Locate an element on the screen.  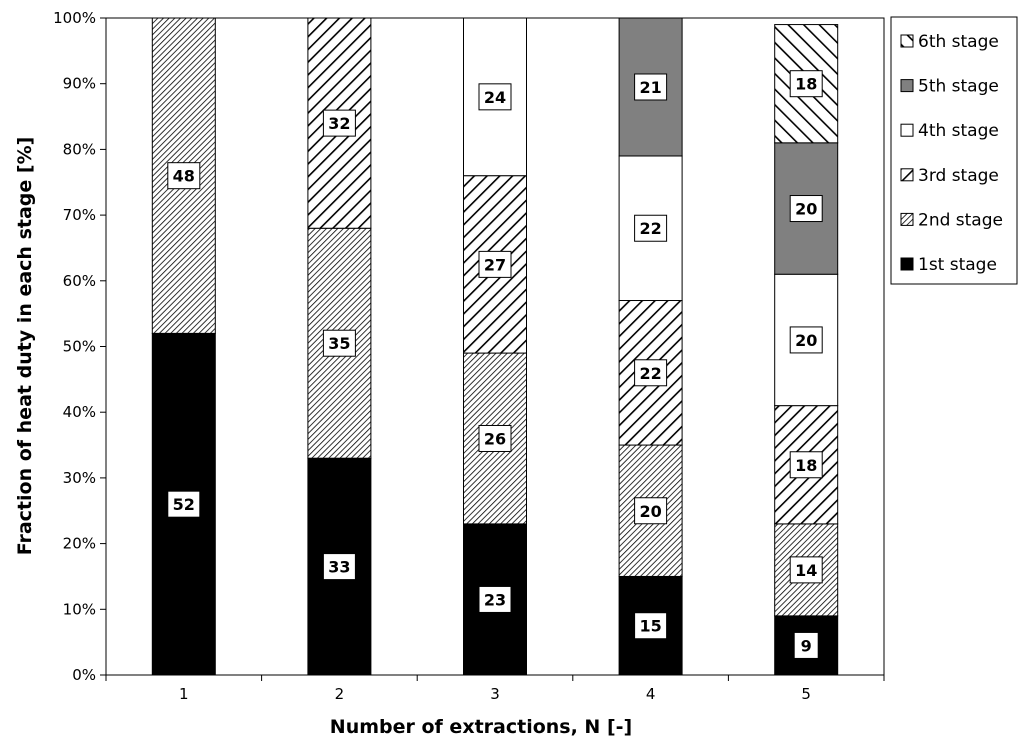
data-label: 52 is located at coordinates (184, 504).